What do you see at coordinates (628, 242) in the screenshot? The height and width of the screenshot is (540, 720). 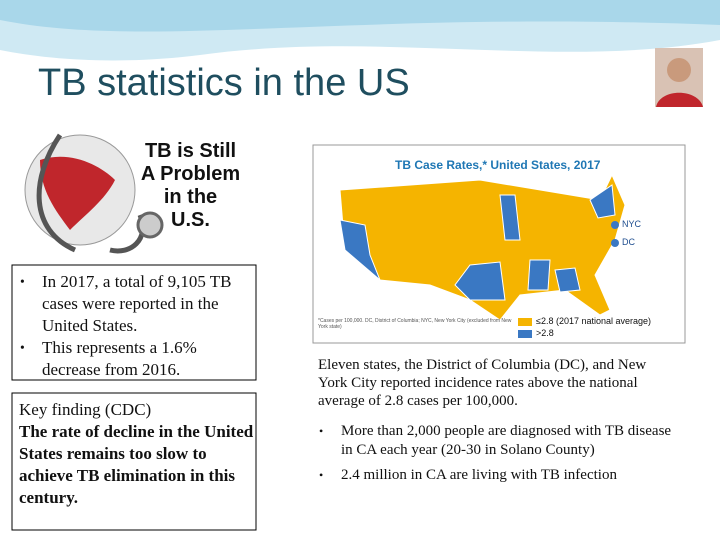 I see `map-label: DC` at bounding box center [628, 242].